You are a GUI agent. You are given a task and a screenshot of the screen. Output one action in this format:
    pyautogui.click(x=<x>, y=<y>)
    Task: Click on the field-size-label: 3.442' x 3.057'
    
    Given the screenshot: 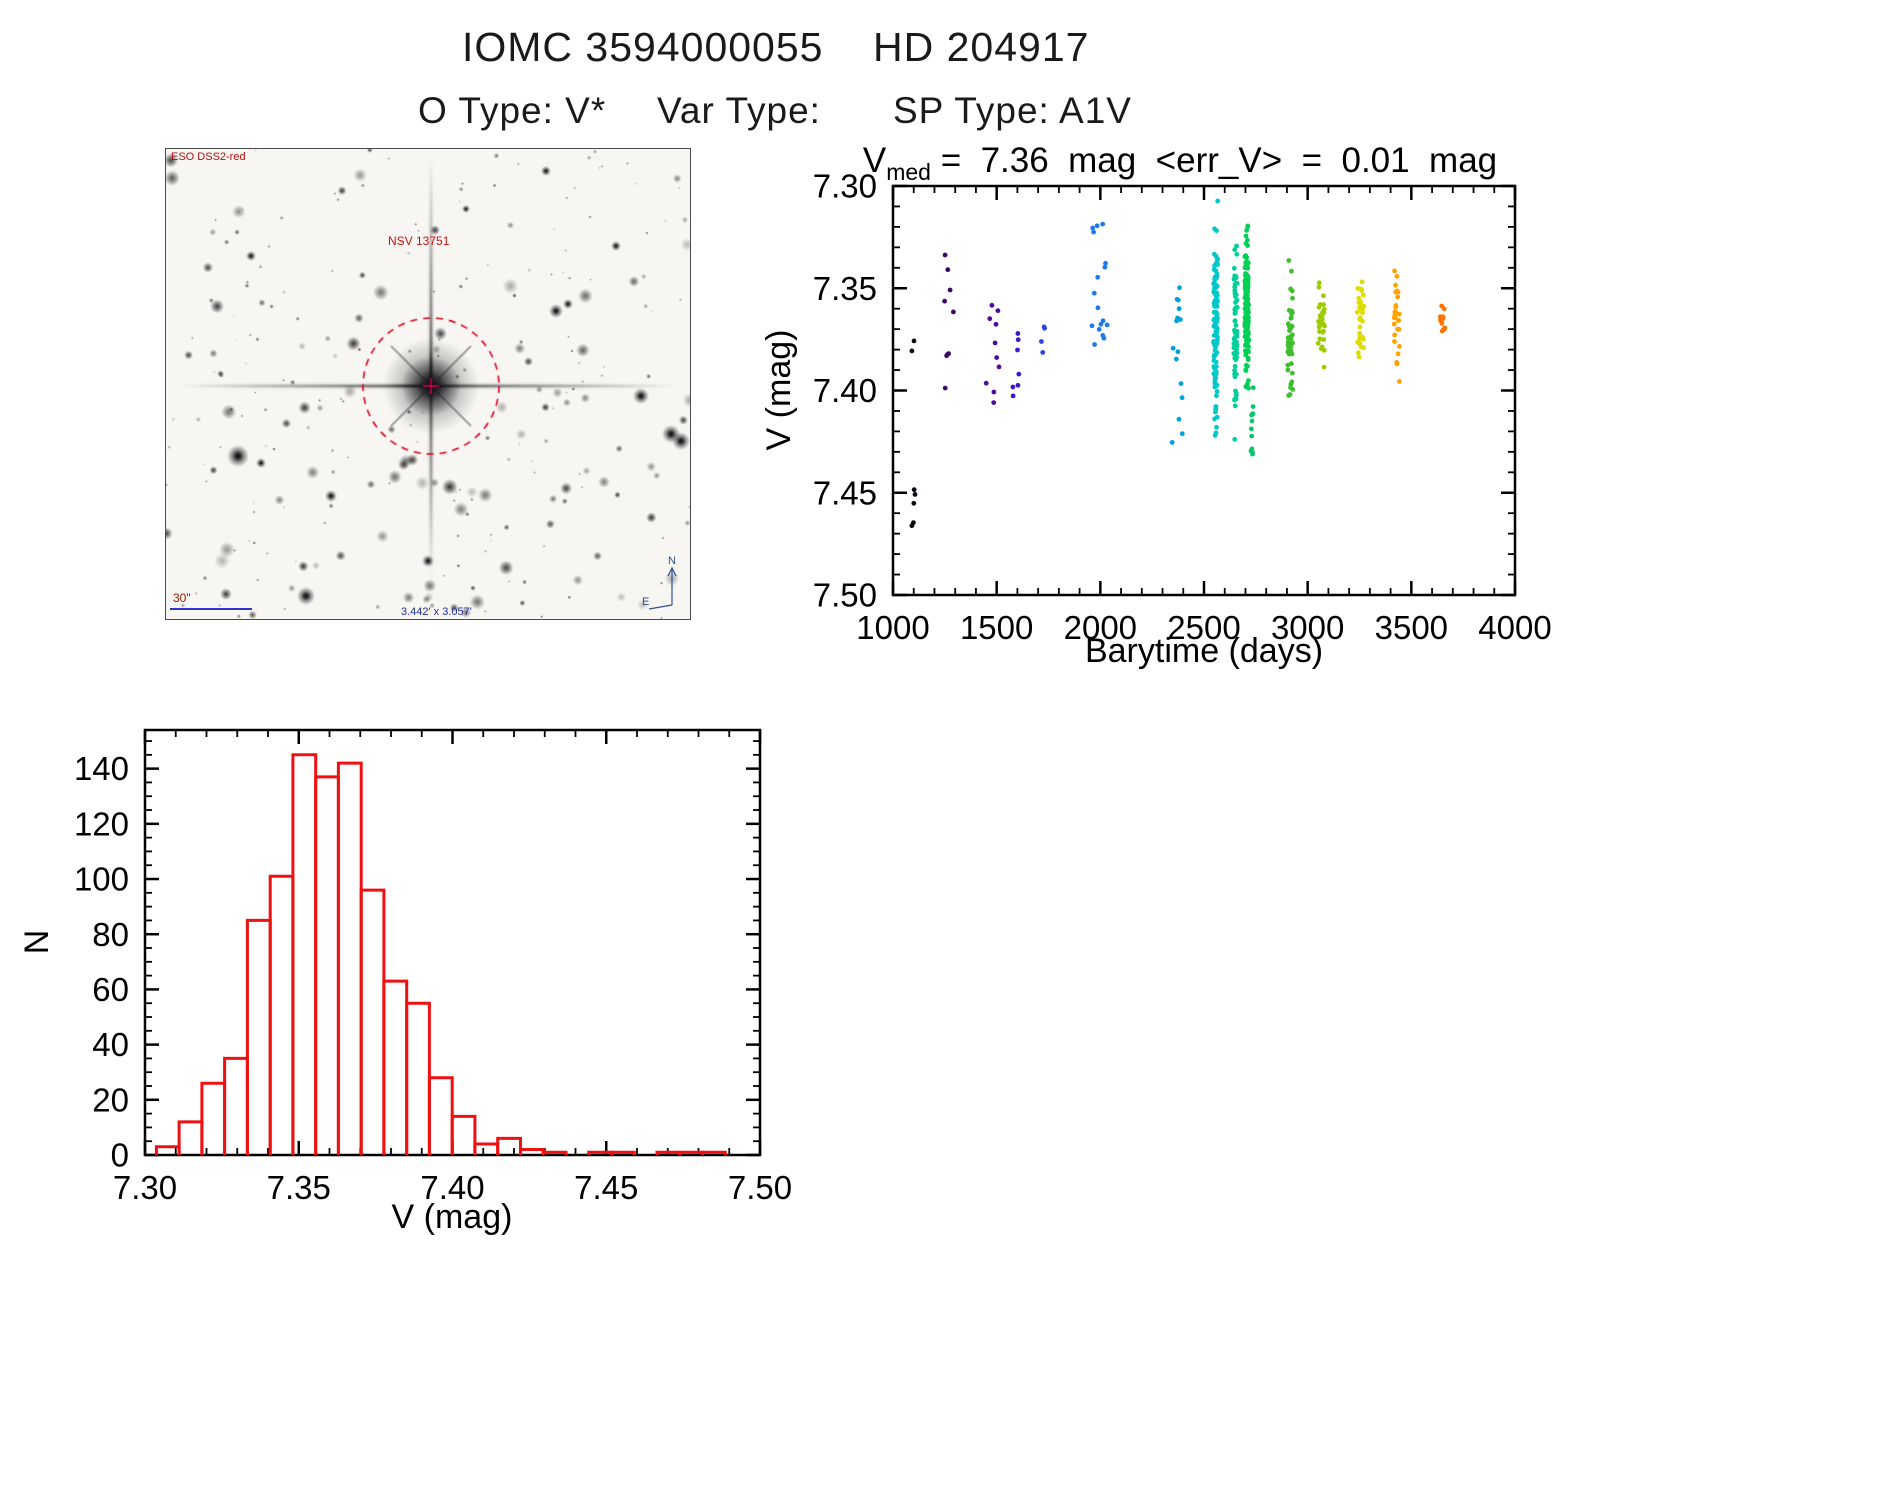 What is the action you would take?
    pyautogui.click(x=436, y=612)
    